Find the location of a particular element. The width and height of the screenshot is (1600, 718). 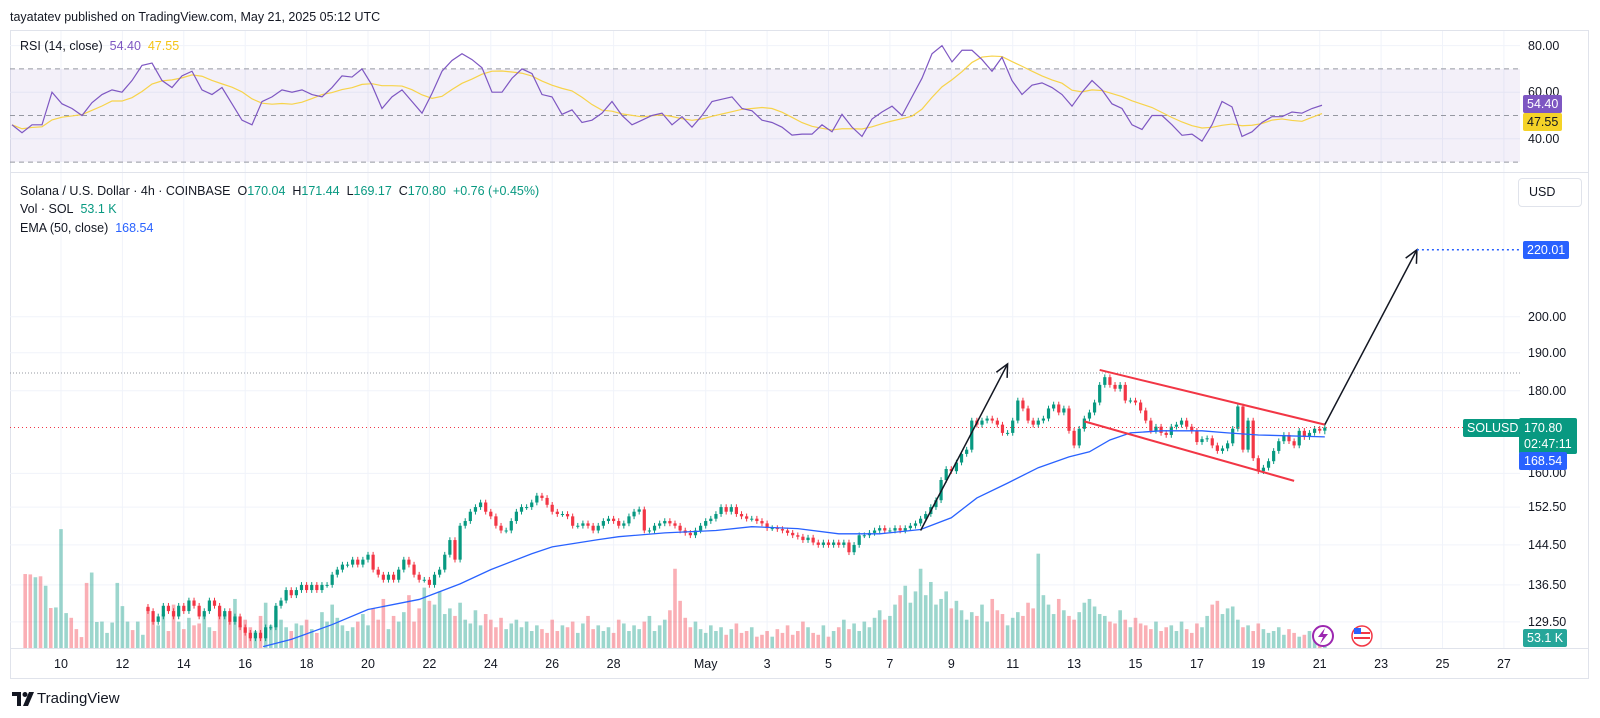

time-tick-label: 5 is located at coordinates (828, 664).